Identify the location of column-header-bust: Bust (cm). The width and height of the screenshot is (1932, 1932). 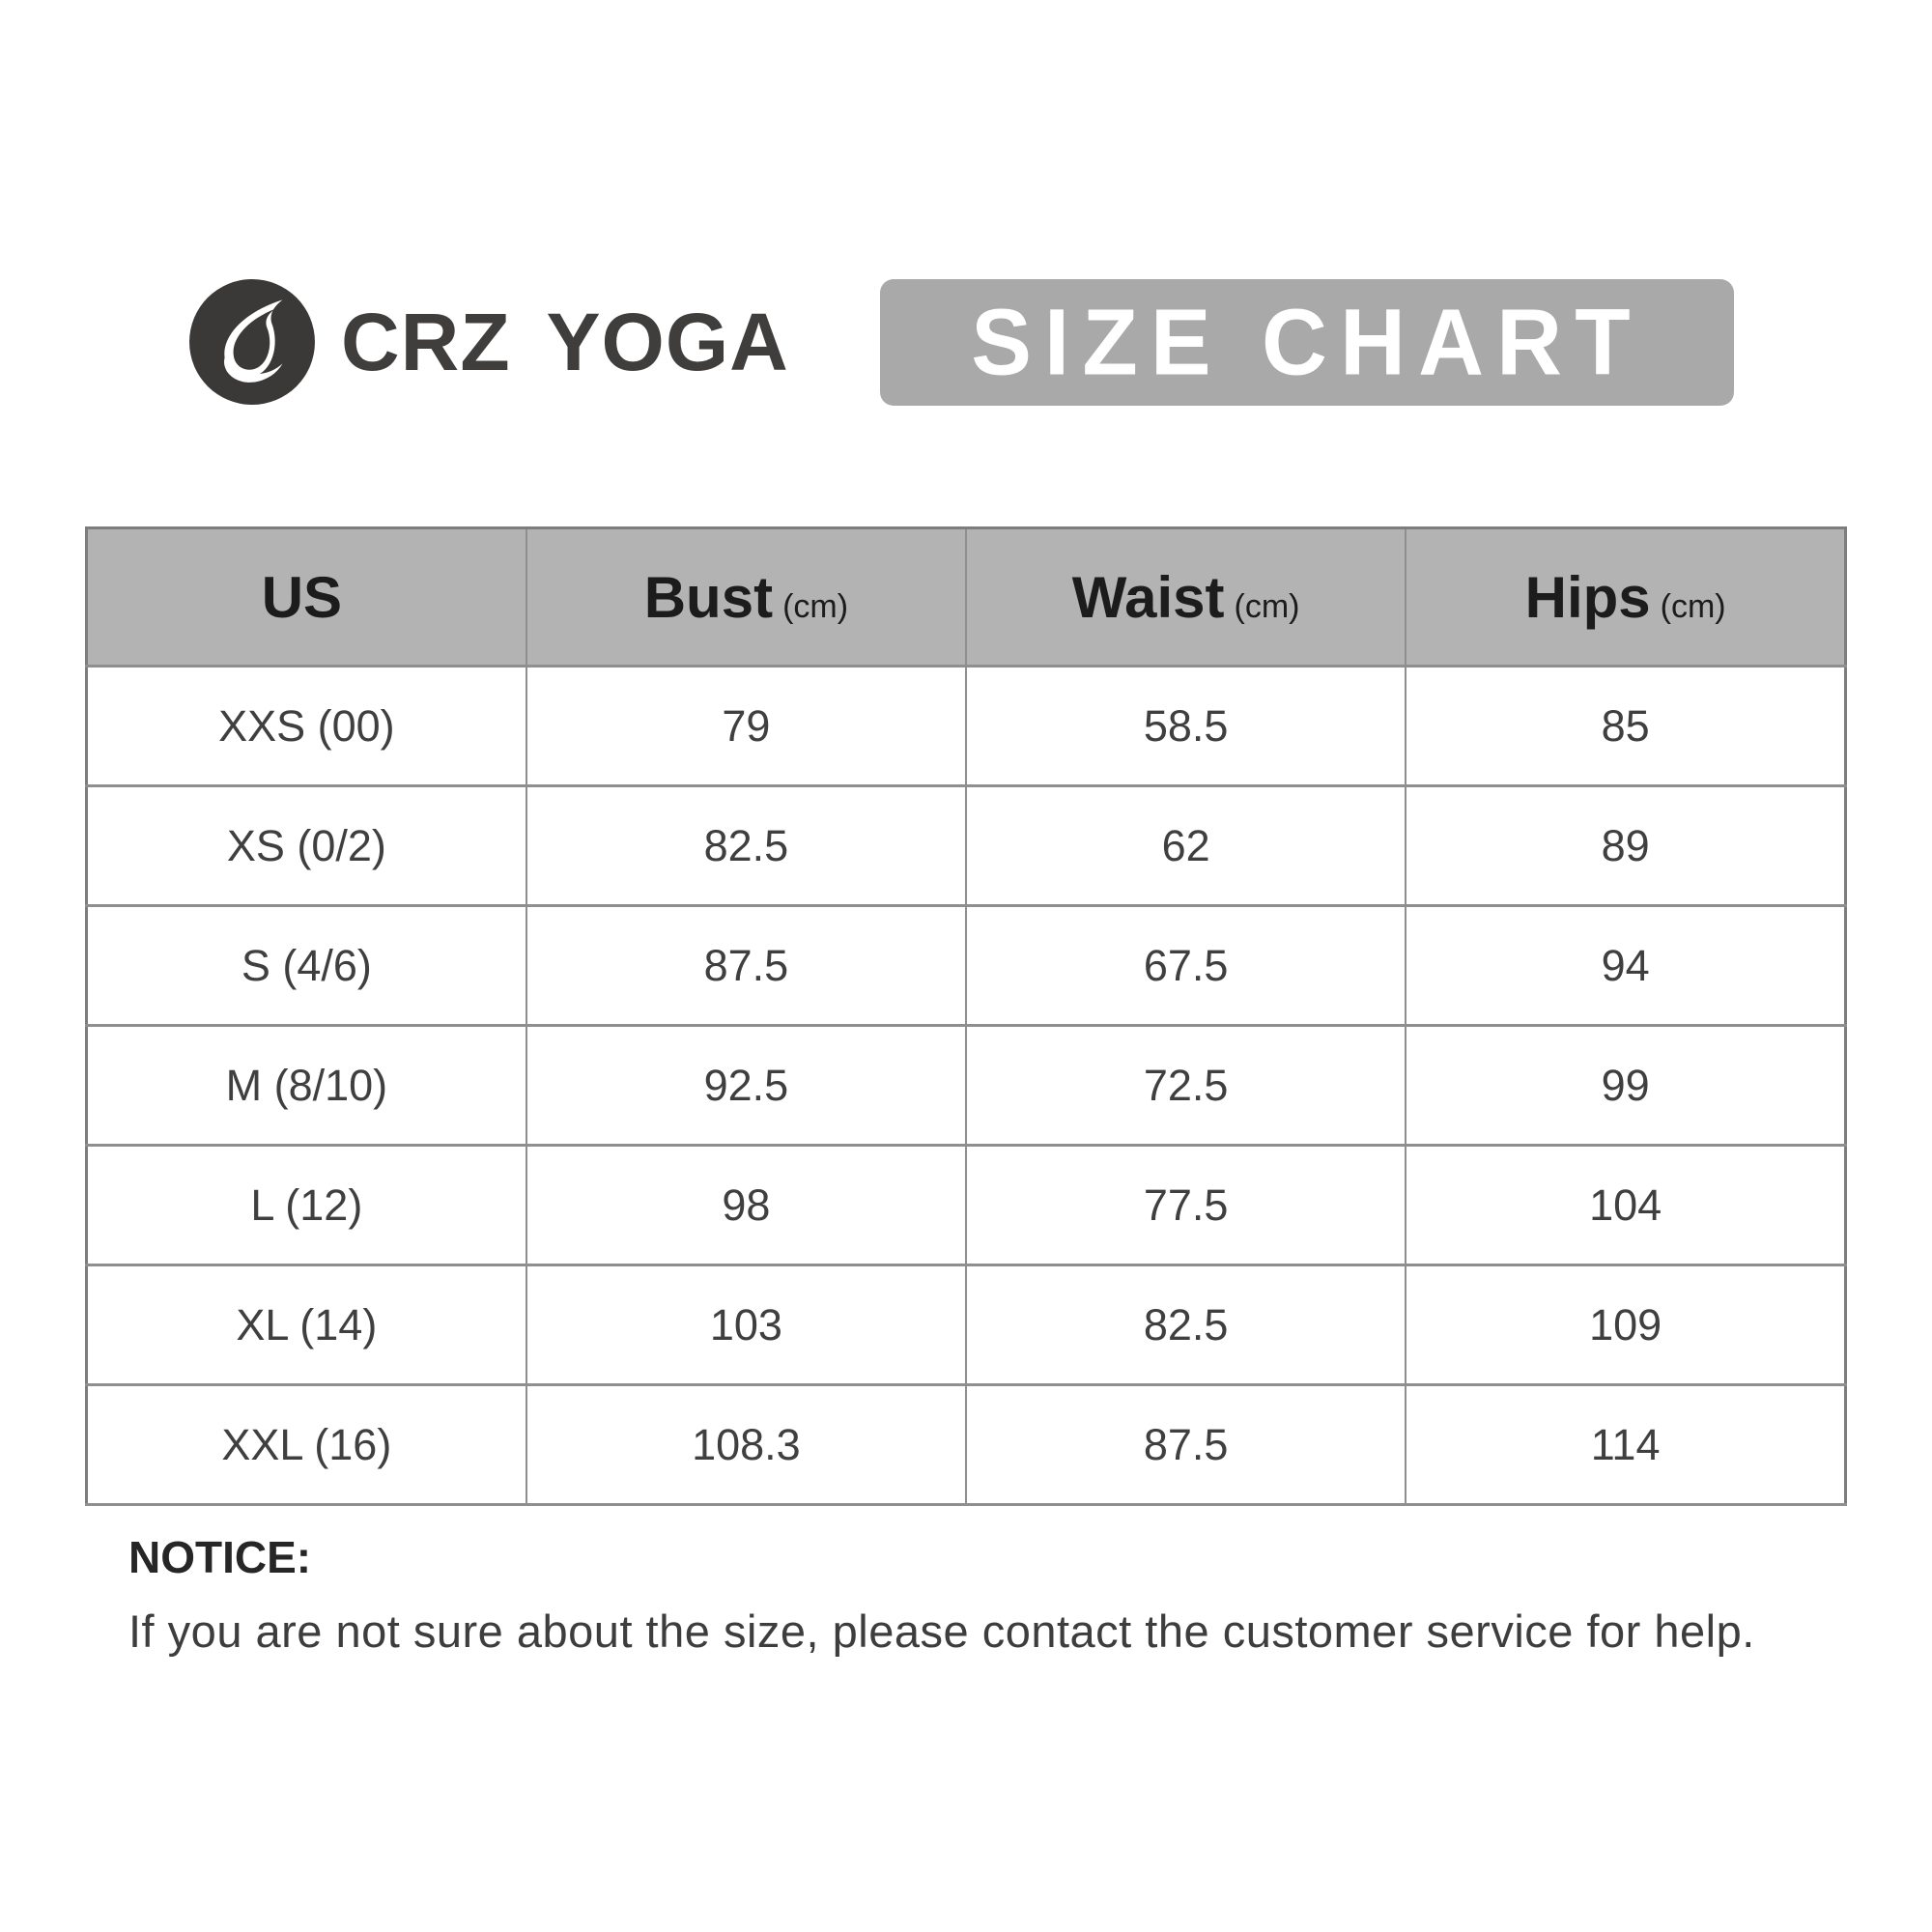
(746, 597).